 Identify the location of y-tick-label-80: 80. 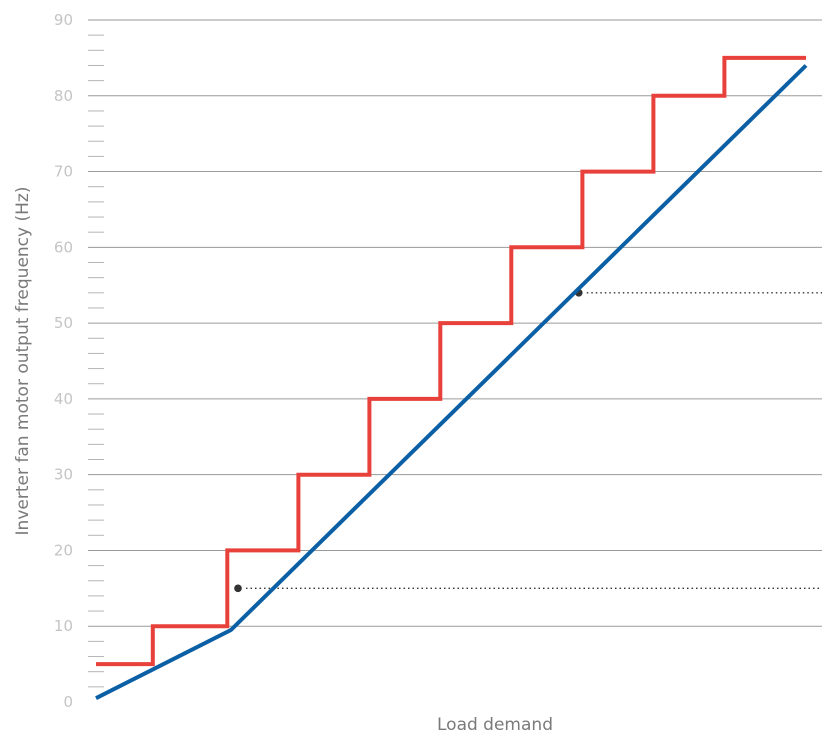
(63, 96).